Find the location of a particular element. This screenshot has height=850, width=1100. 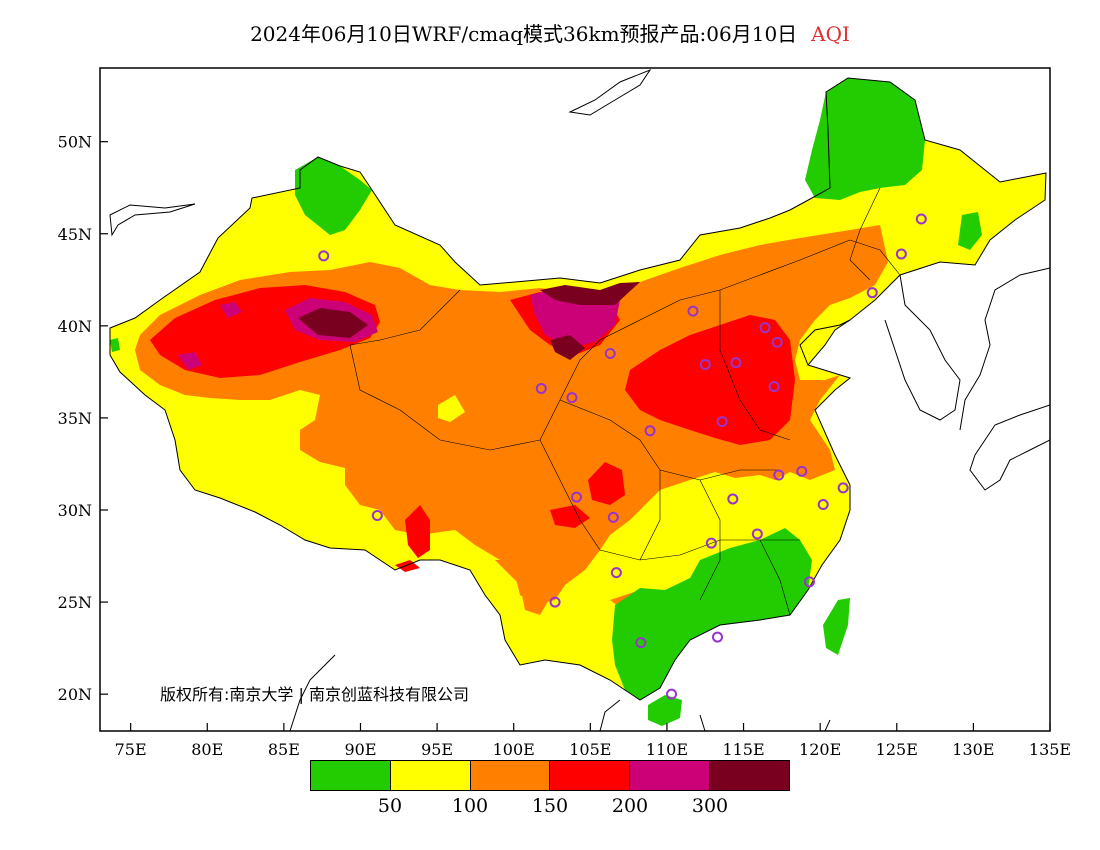

lon-label: 125E is located at coordinates (897, 749).